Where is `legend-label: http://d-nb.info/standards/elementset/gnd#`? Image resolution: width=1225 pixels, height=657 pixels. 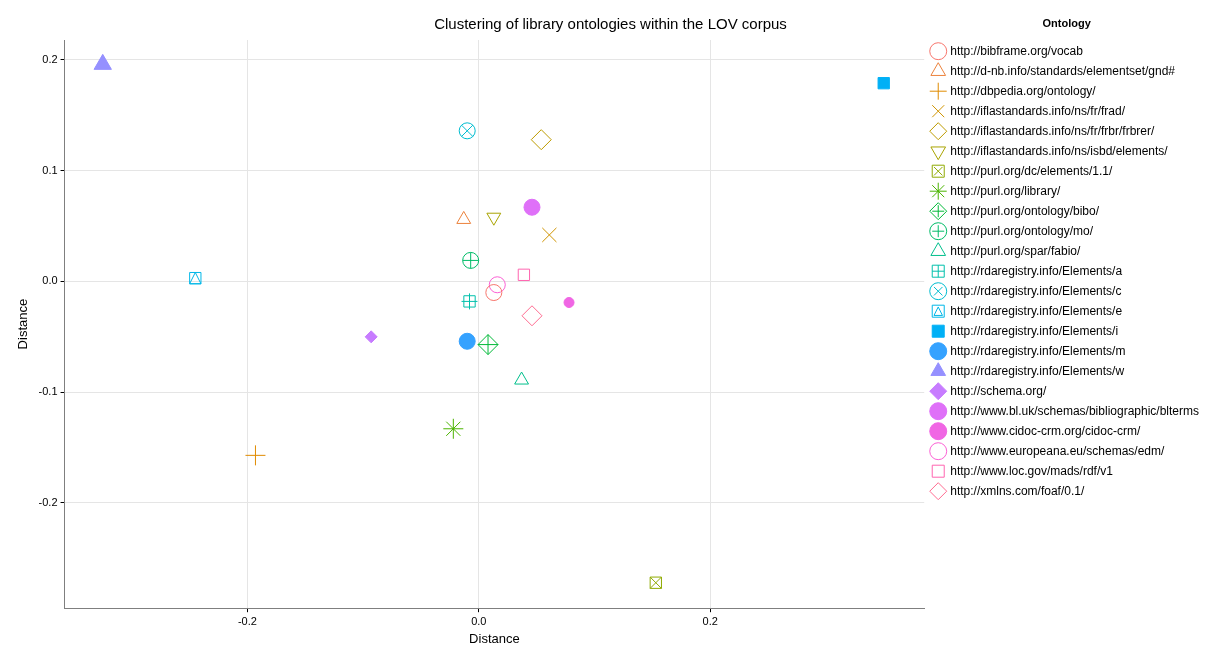
legend-label: http://d-nb.info/standards/elementset/gnd# is located at coordinates (1063, 70).